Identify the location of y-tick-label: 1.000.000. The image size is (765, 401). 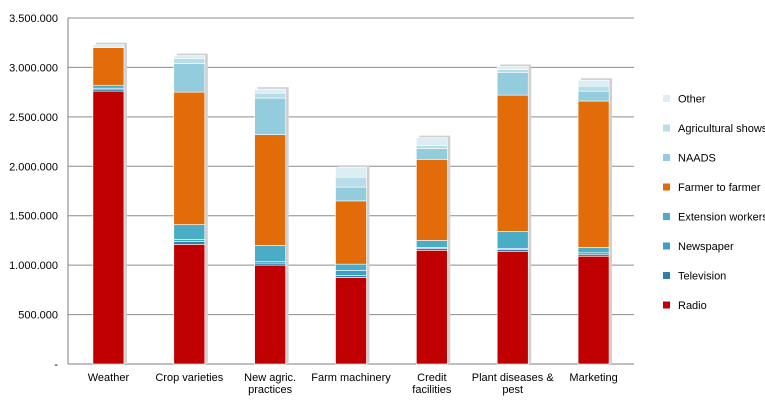
(33, 266).